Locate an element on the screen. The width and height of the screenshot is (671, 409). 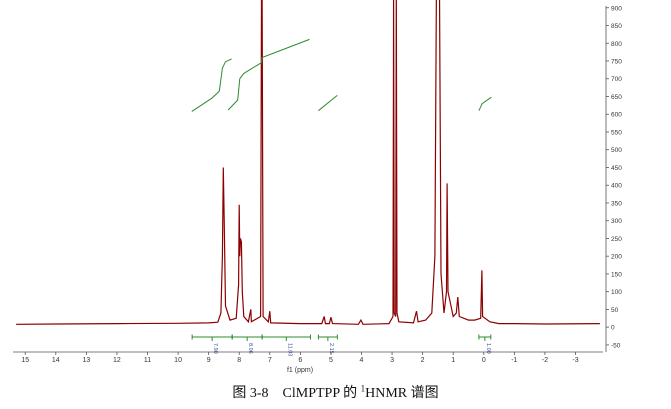
x-tick-label: 5 is located at coordinates (331, 360).